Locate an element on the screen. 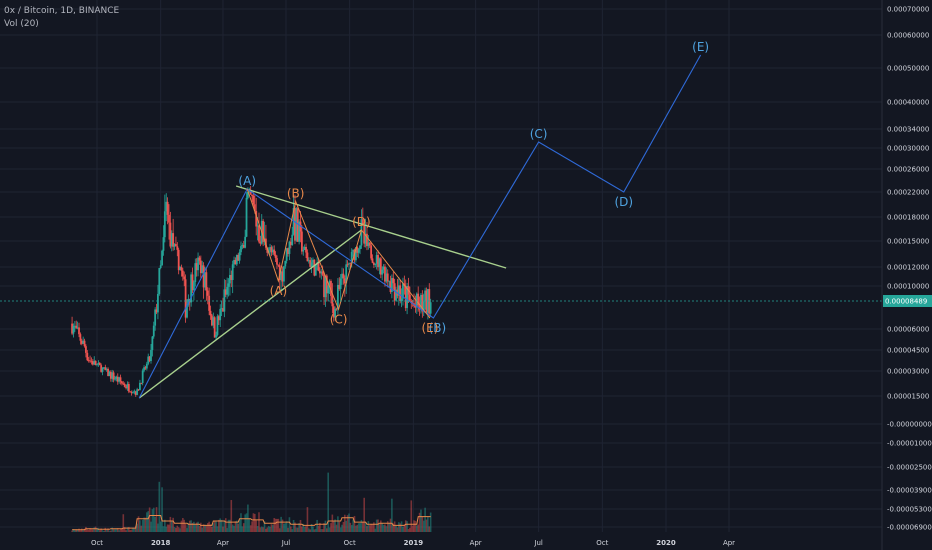 This screenshot has height=550, width=932. price-tick-label: 0.00004500 is located at coordinates (908, 351).